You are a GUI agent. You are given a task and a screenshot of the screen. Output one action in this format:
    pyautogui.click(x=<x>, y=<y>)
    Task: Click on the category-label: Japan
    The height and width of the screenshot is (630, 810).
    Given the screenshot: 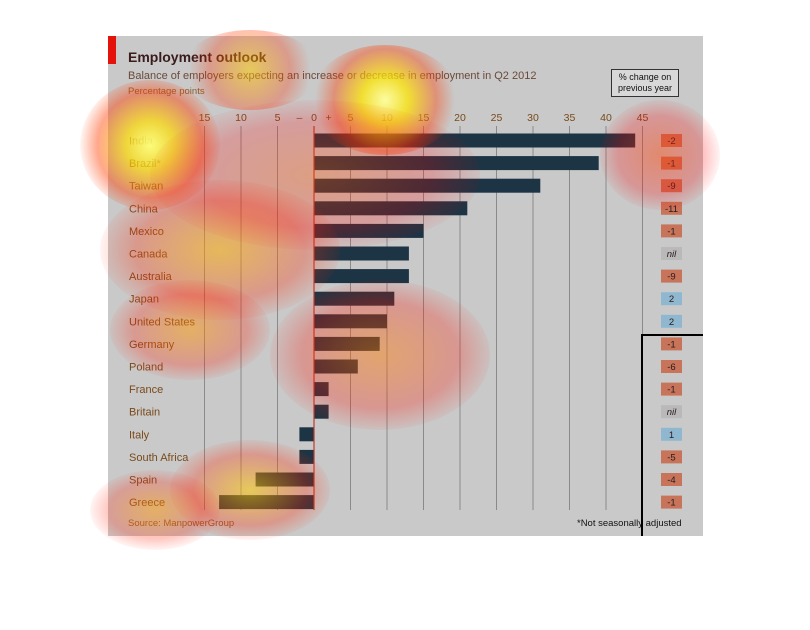 What is the action you would take?
    pyautogui.click(x=144, y=300)
    